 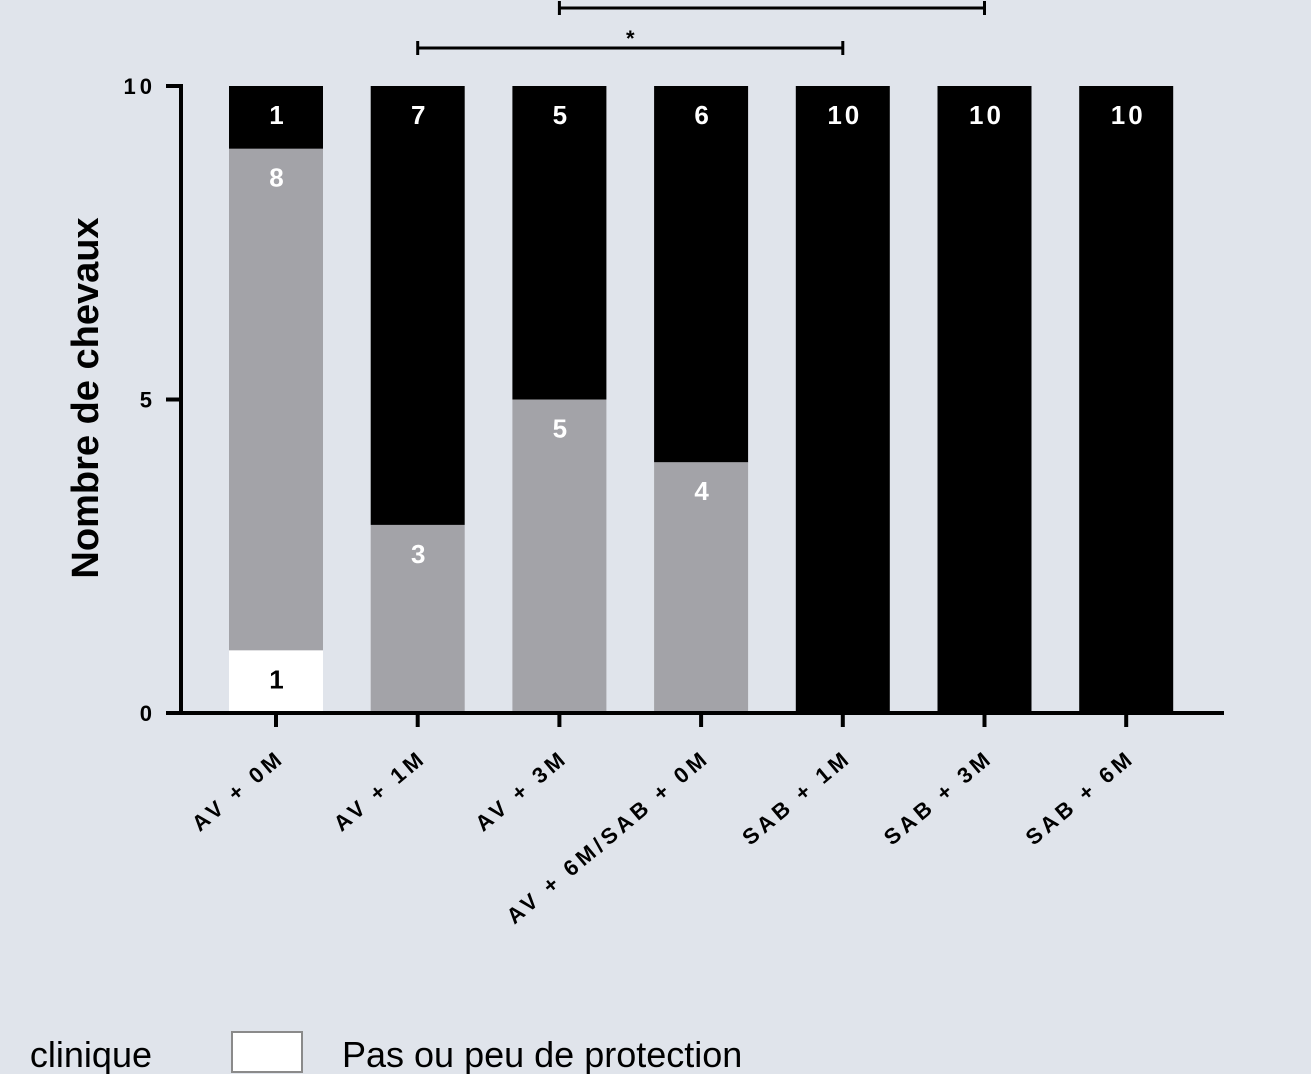 What do you see at coordinates (238, 791) in the screenshot?
I see `x-category-label: AV + 0M` at bounding box center [238, 791].